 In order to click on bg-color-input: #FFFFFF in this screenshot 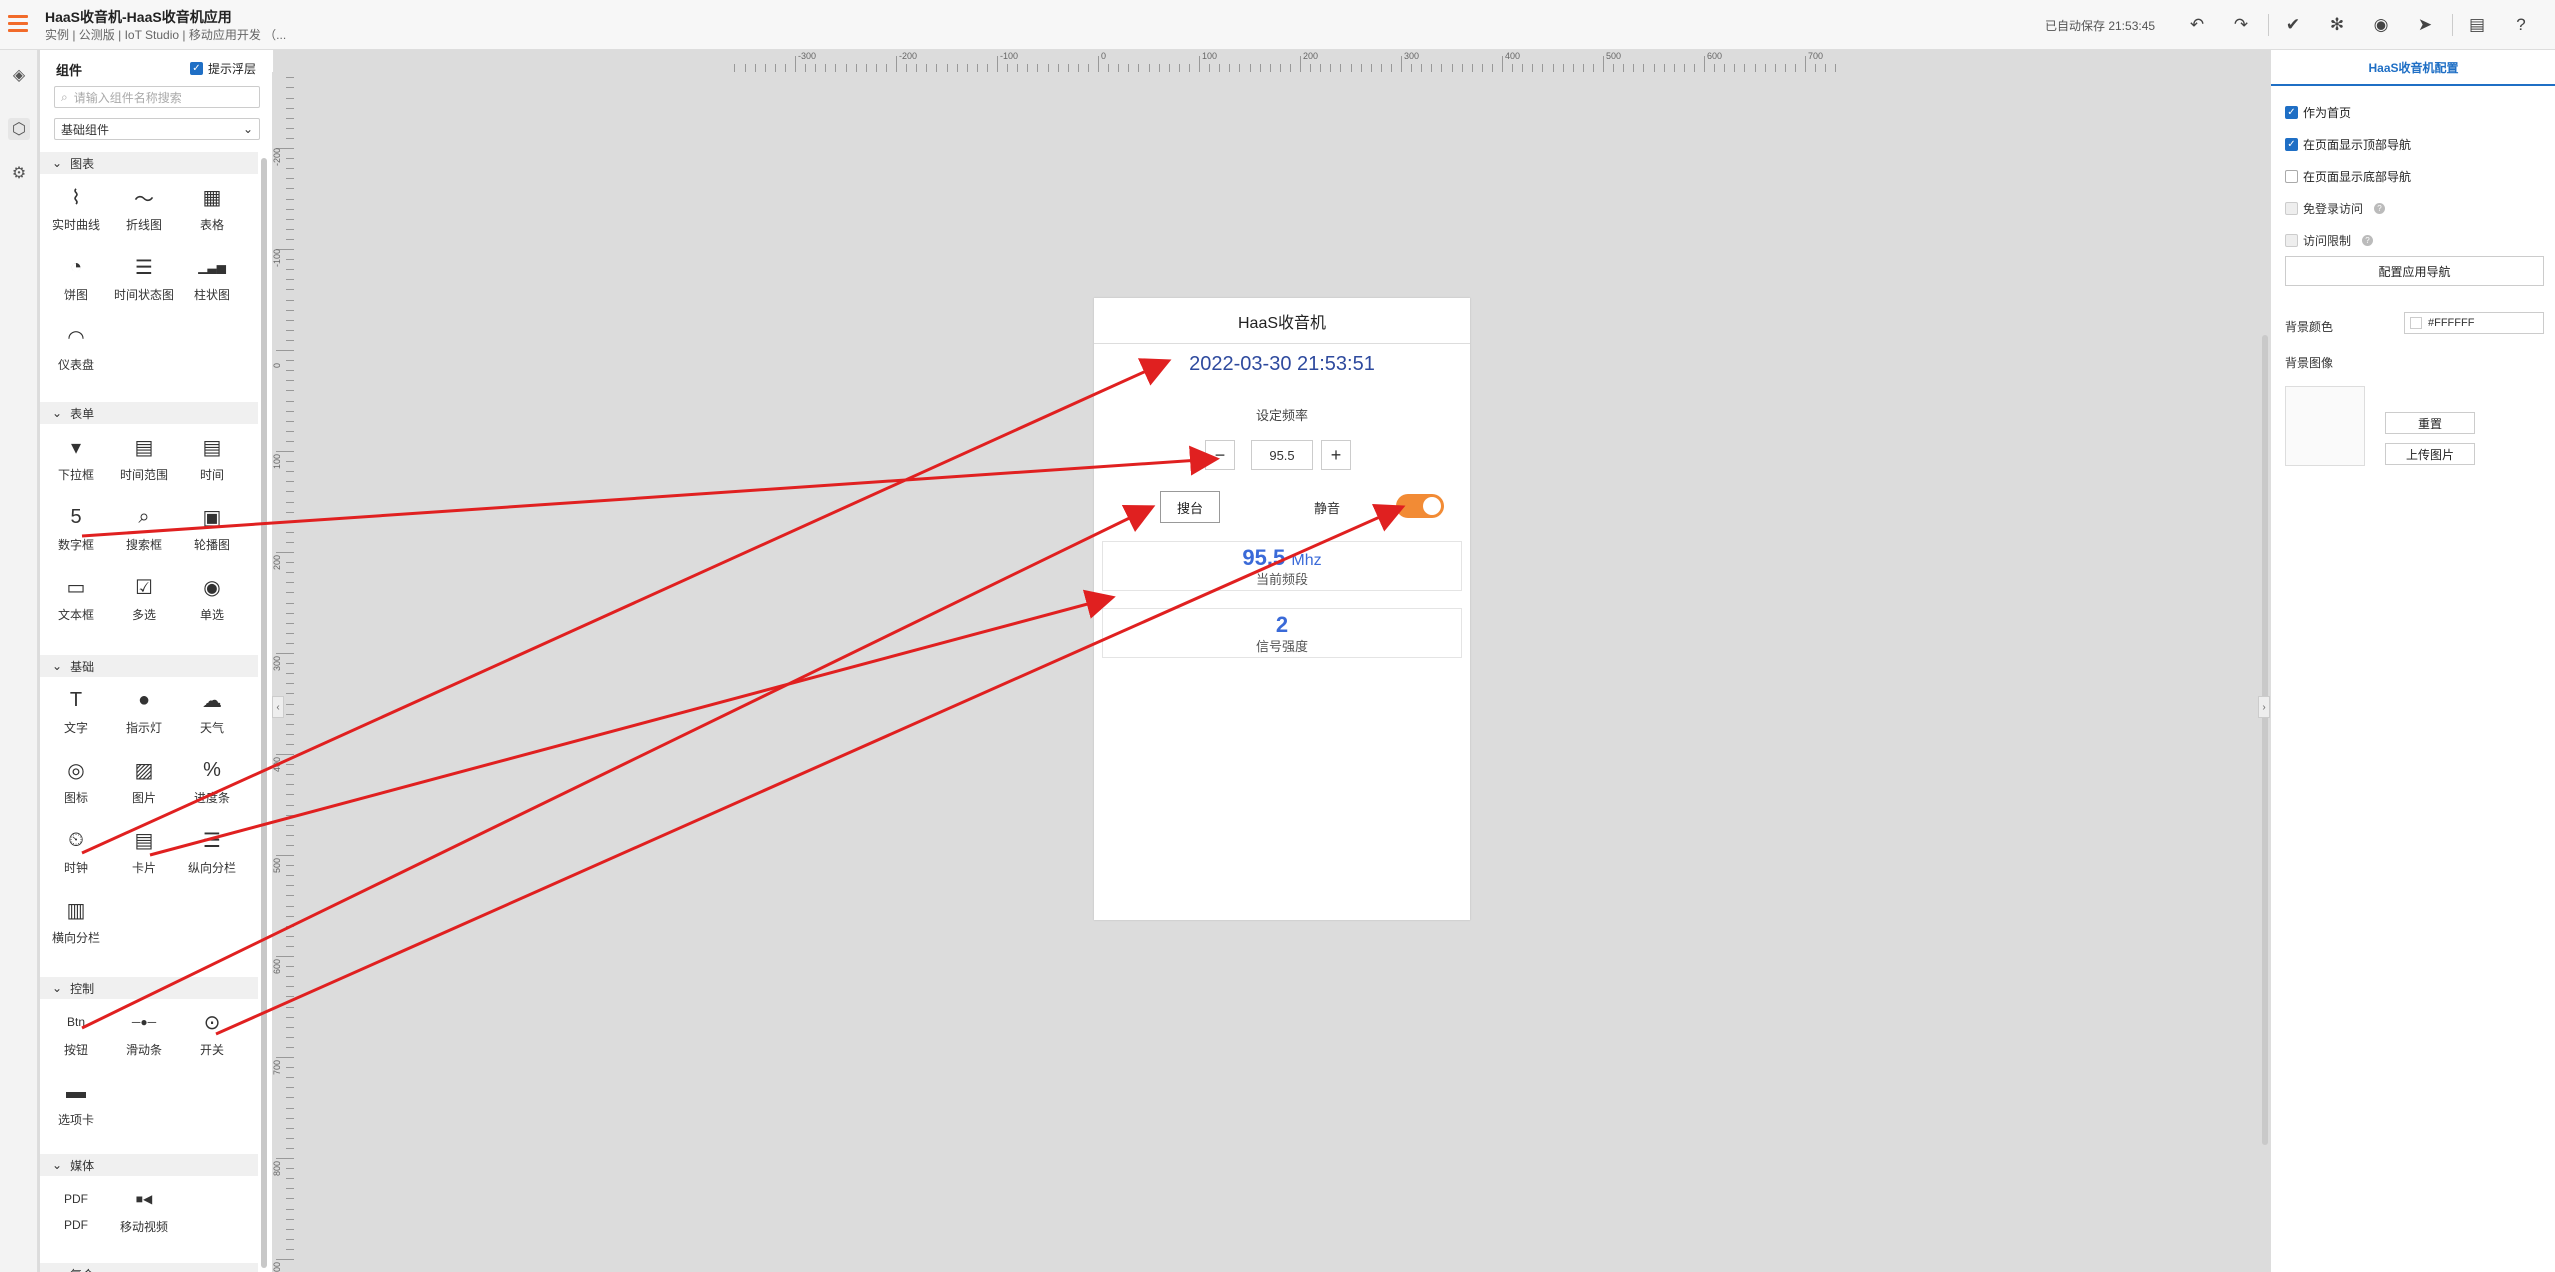, I will do `click(2474, 323)`.